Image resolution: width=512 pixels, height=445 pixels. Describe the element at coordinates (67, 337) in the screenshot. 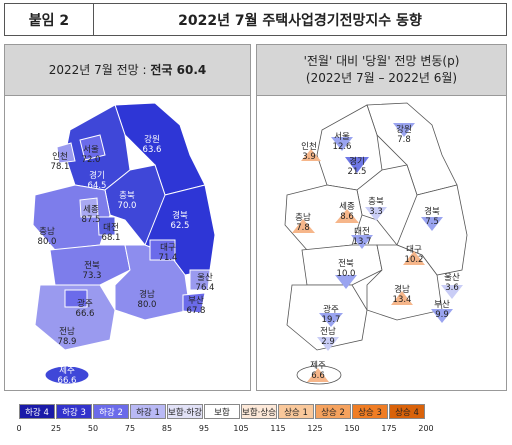

I see `label-jeonnam: 전남 78.9` at that location.